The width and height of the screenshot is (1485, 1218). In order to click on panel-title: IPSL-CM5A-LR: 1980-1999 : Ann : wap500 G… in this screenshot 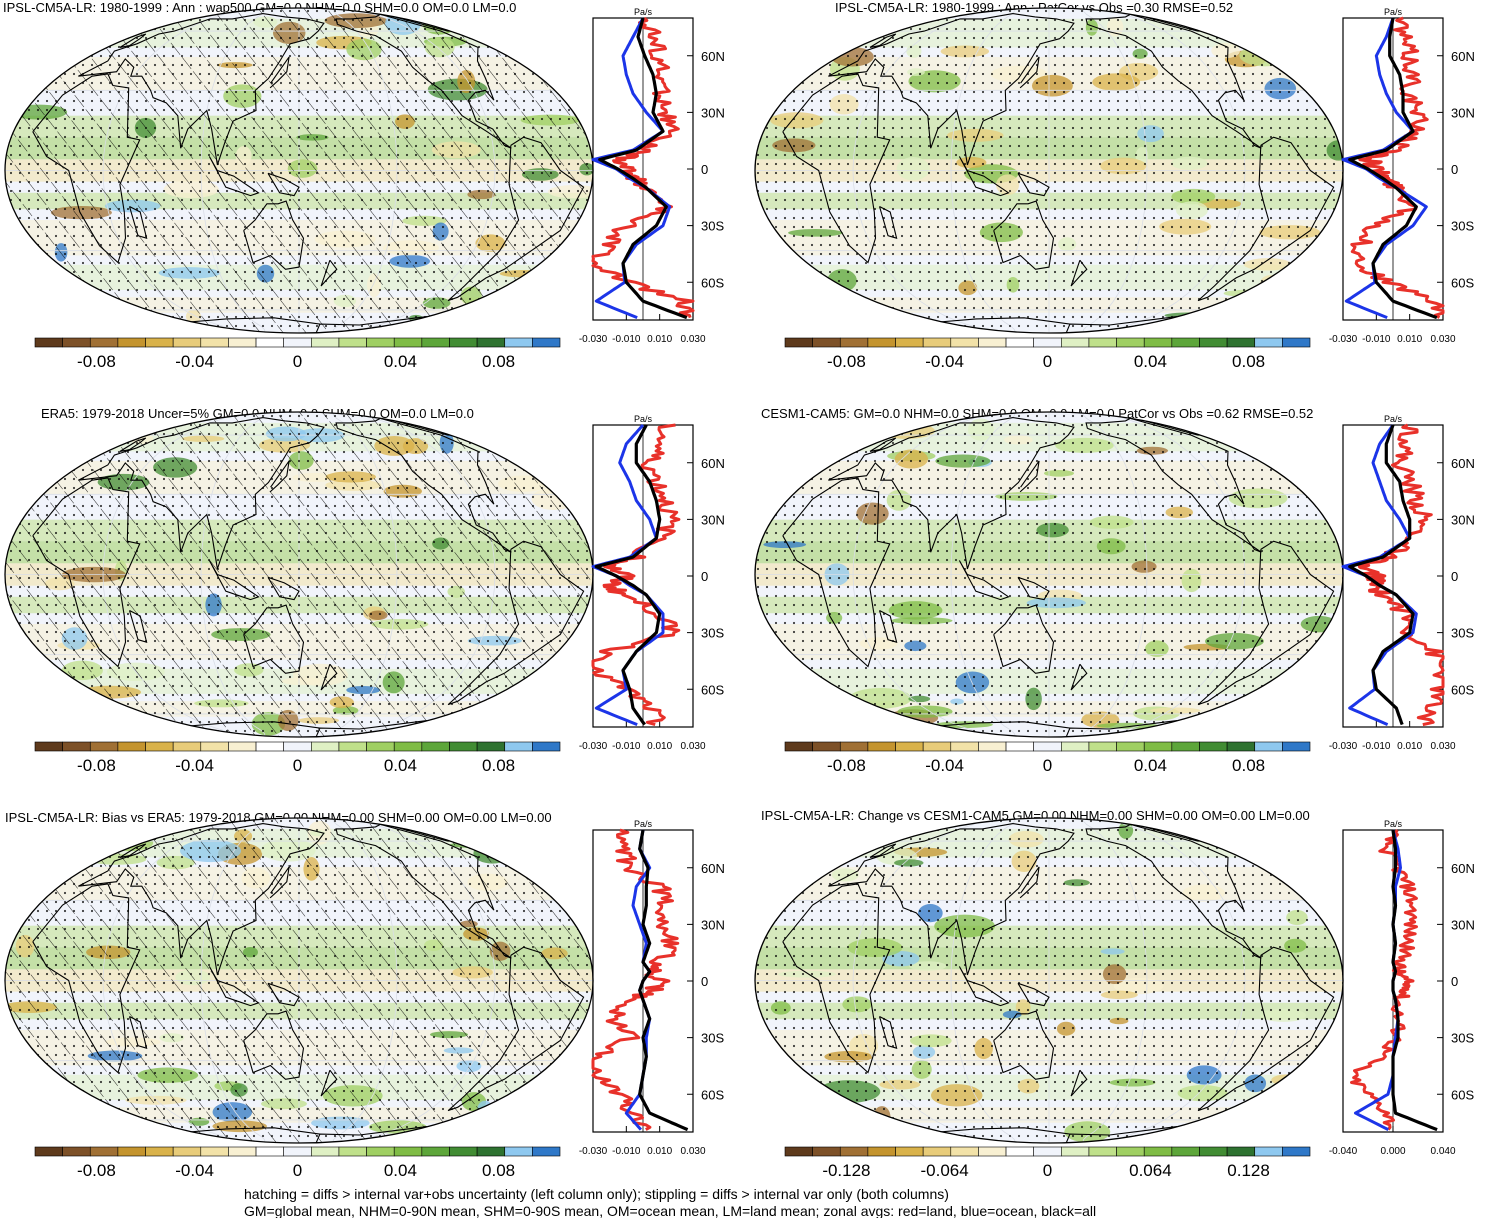, I will do `click(259, 7)`.